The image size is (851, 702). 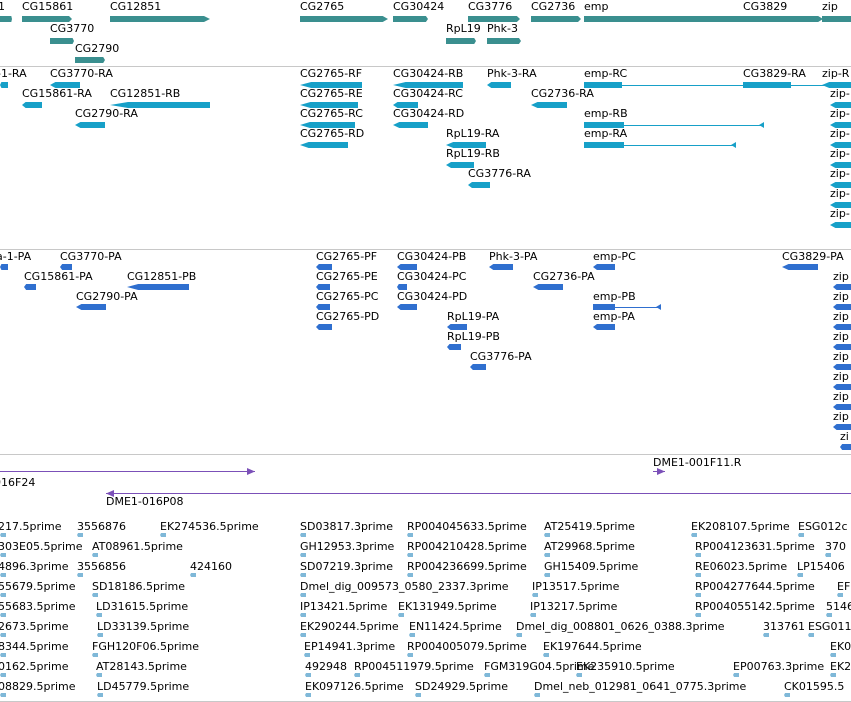 What do you see at coordinates (501, 356) in the screenshot?
I see `protein-label: CG3776-PA` at bounding box center [501, 356].